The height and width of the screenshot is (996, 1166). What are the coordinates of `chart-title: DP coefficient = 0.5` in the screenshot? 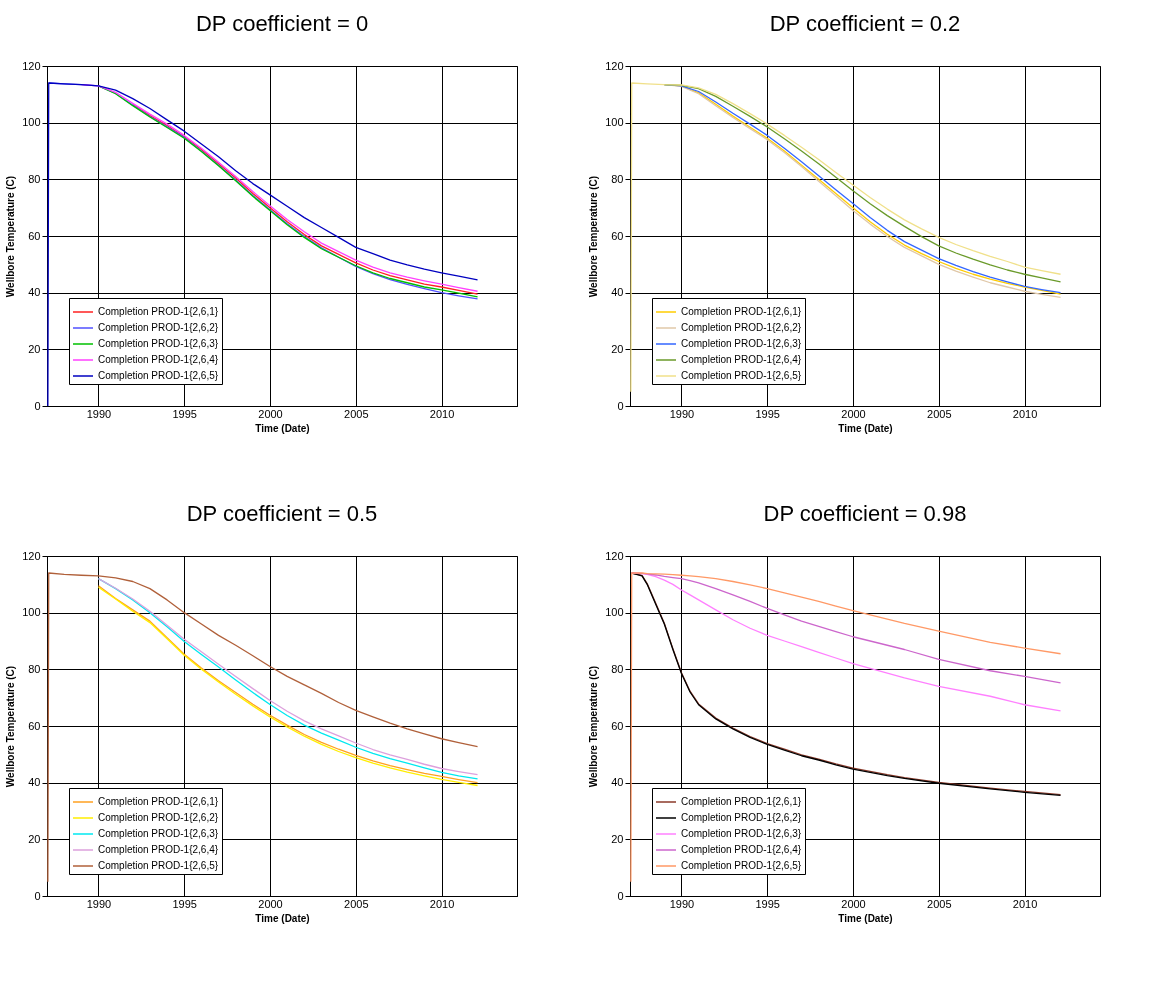 It's located at (282, 513).